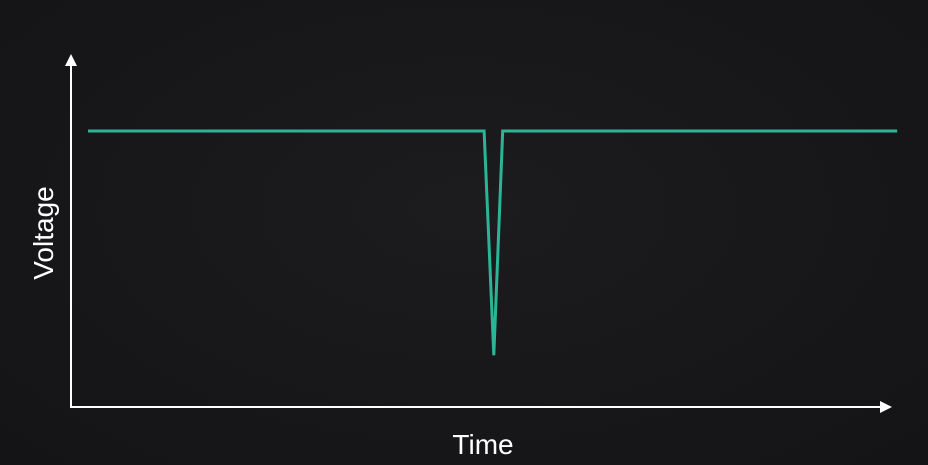 The height and width of the screenshot is (465, 928). Describe the element at coordinates (482, 444) in the screenshot. I see `x-axis-label: Time` at that location.